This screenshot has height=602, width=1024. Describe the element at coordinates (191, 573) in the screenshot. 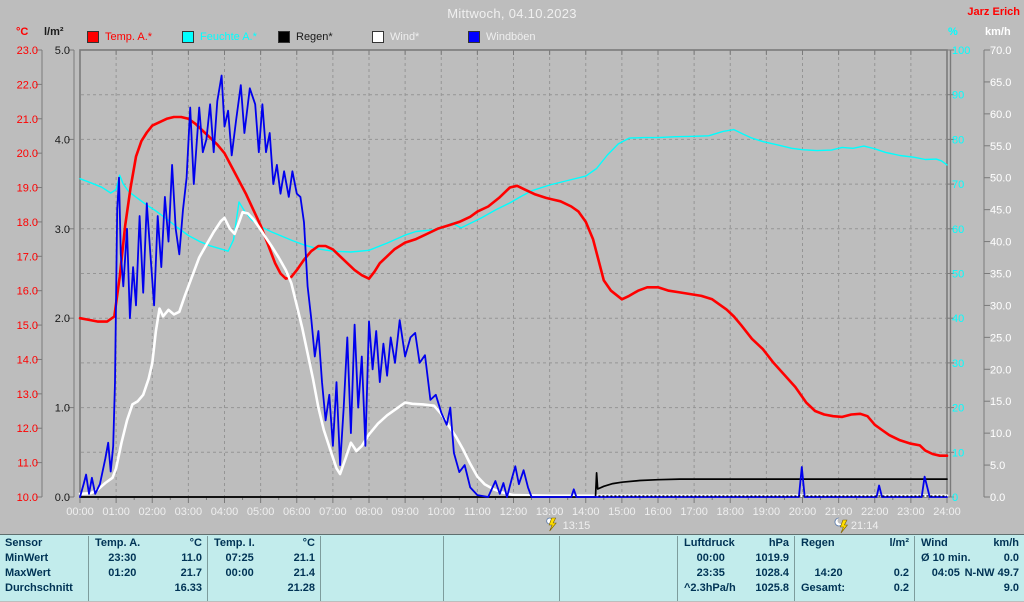

I see `value-number: 21.7` at that location.